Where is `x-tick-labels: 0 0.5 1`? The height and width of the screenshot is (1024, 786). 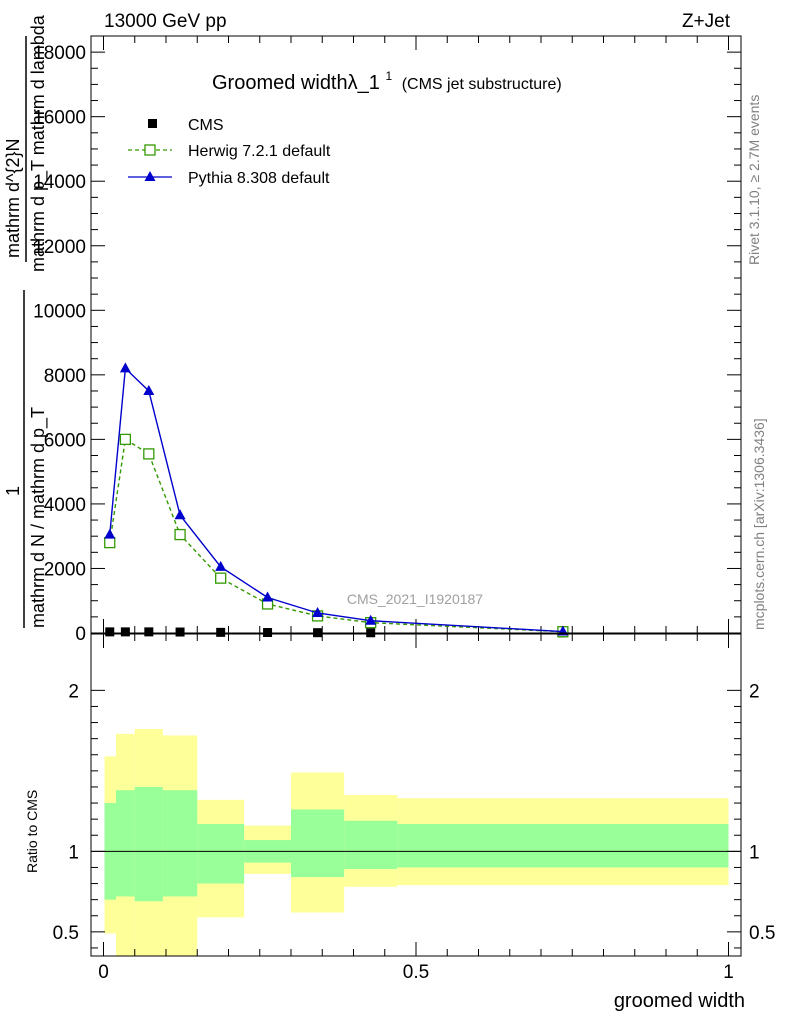
x-tick-labels: 0 0.5 1 is located at coordinates (416, 972).